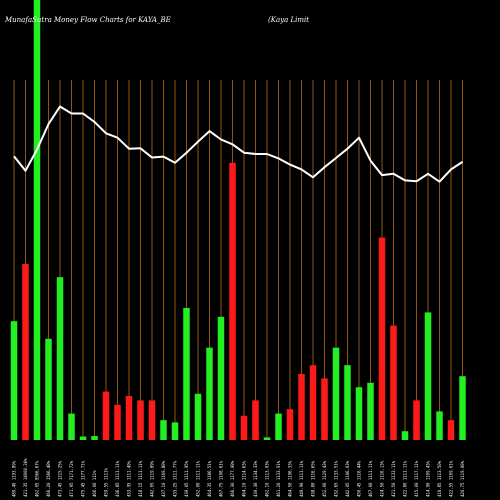 This screenshot has width=500, height=500. Describe the element at coordinates (83, 438) in the screenshot. I see `bar-Kaya 7` at that location.